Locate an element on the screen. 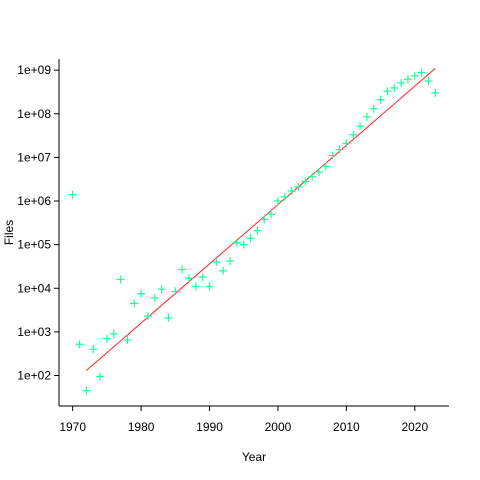 This screenshot has width=480, height=480. x-axis-title: Year is located at coordinates (254, 457).